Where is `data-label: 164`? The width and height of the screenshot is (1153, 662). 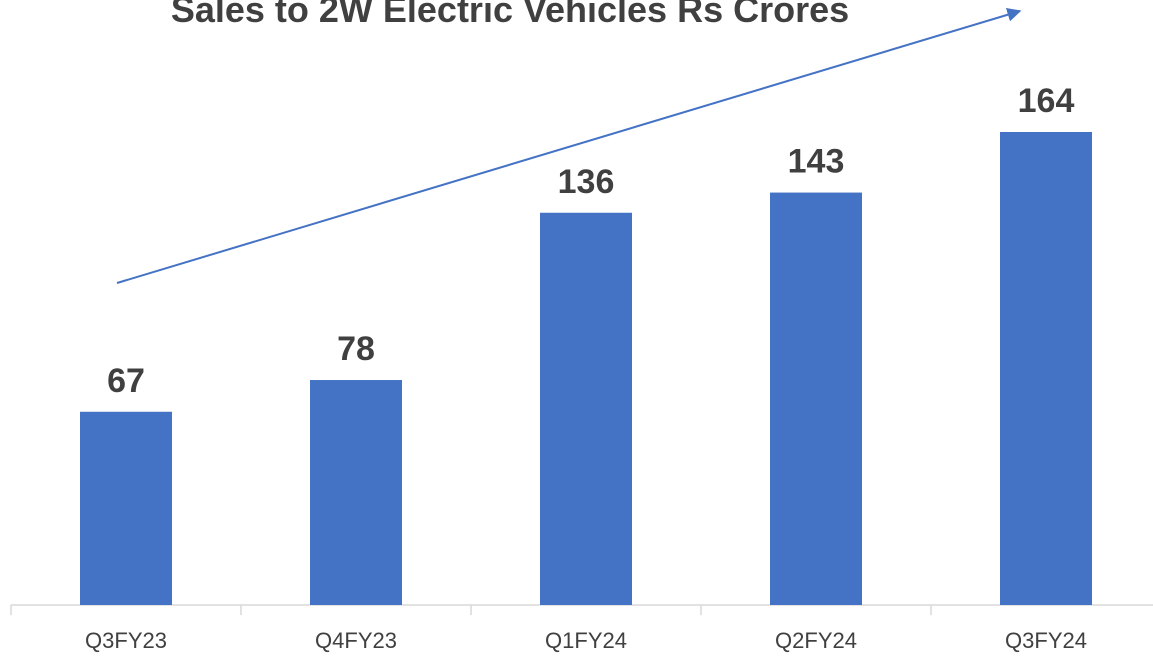 data-label: 164 is located at coordinates (1046, 101).